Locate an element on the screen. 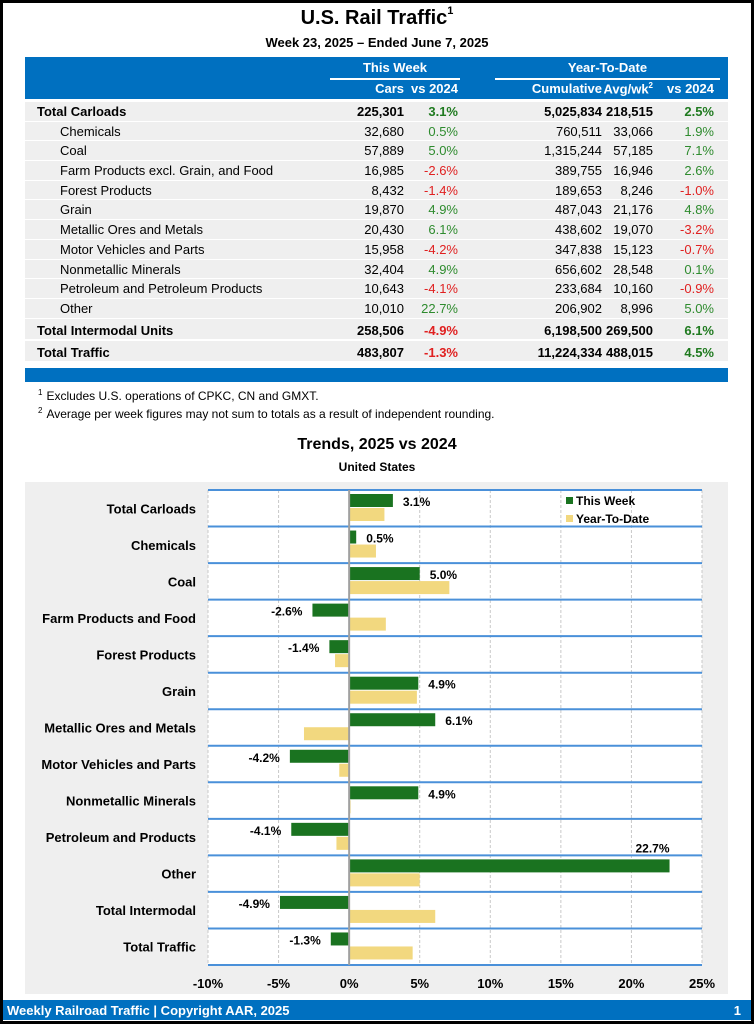 The height and width of the screenshot is (1024, 754). data-label: -4.1% is located at coordinates (266, 831).